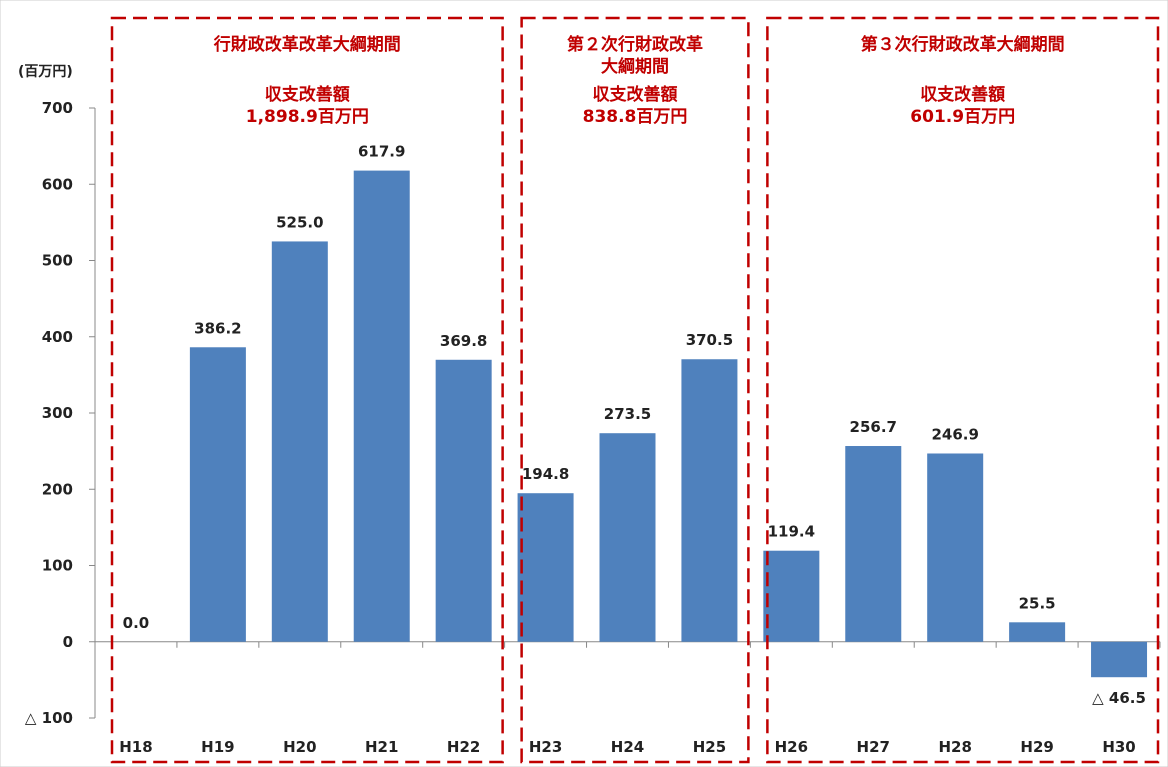 This screenshot has width=1168, height=767. Describe the element at coordinates (57, 337) in the screenshot. I see `y-tick-label: 400` at that location.